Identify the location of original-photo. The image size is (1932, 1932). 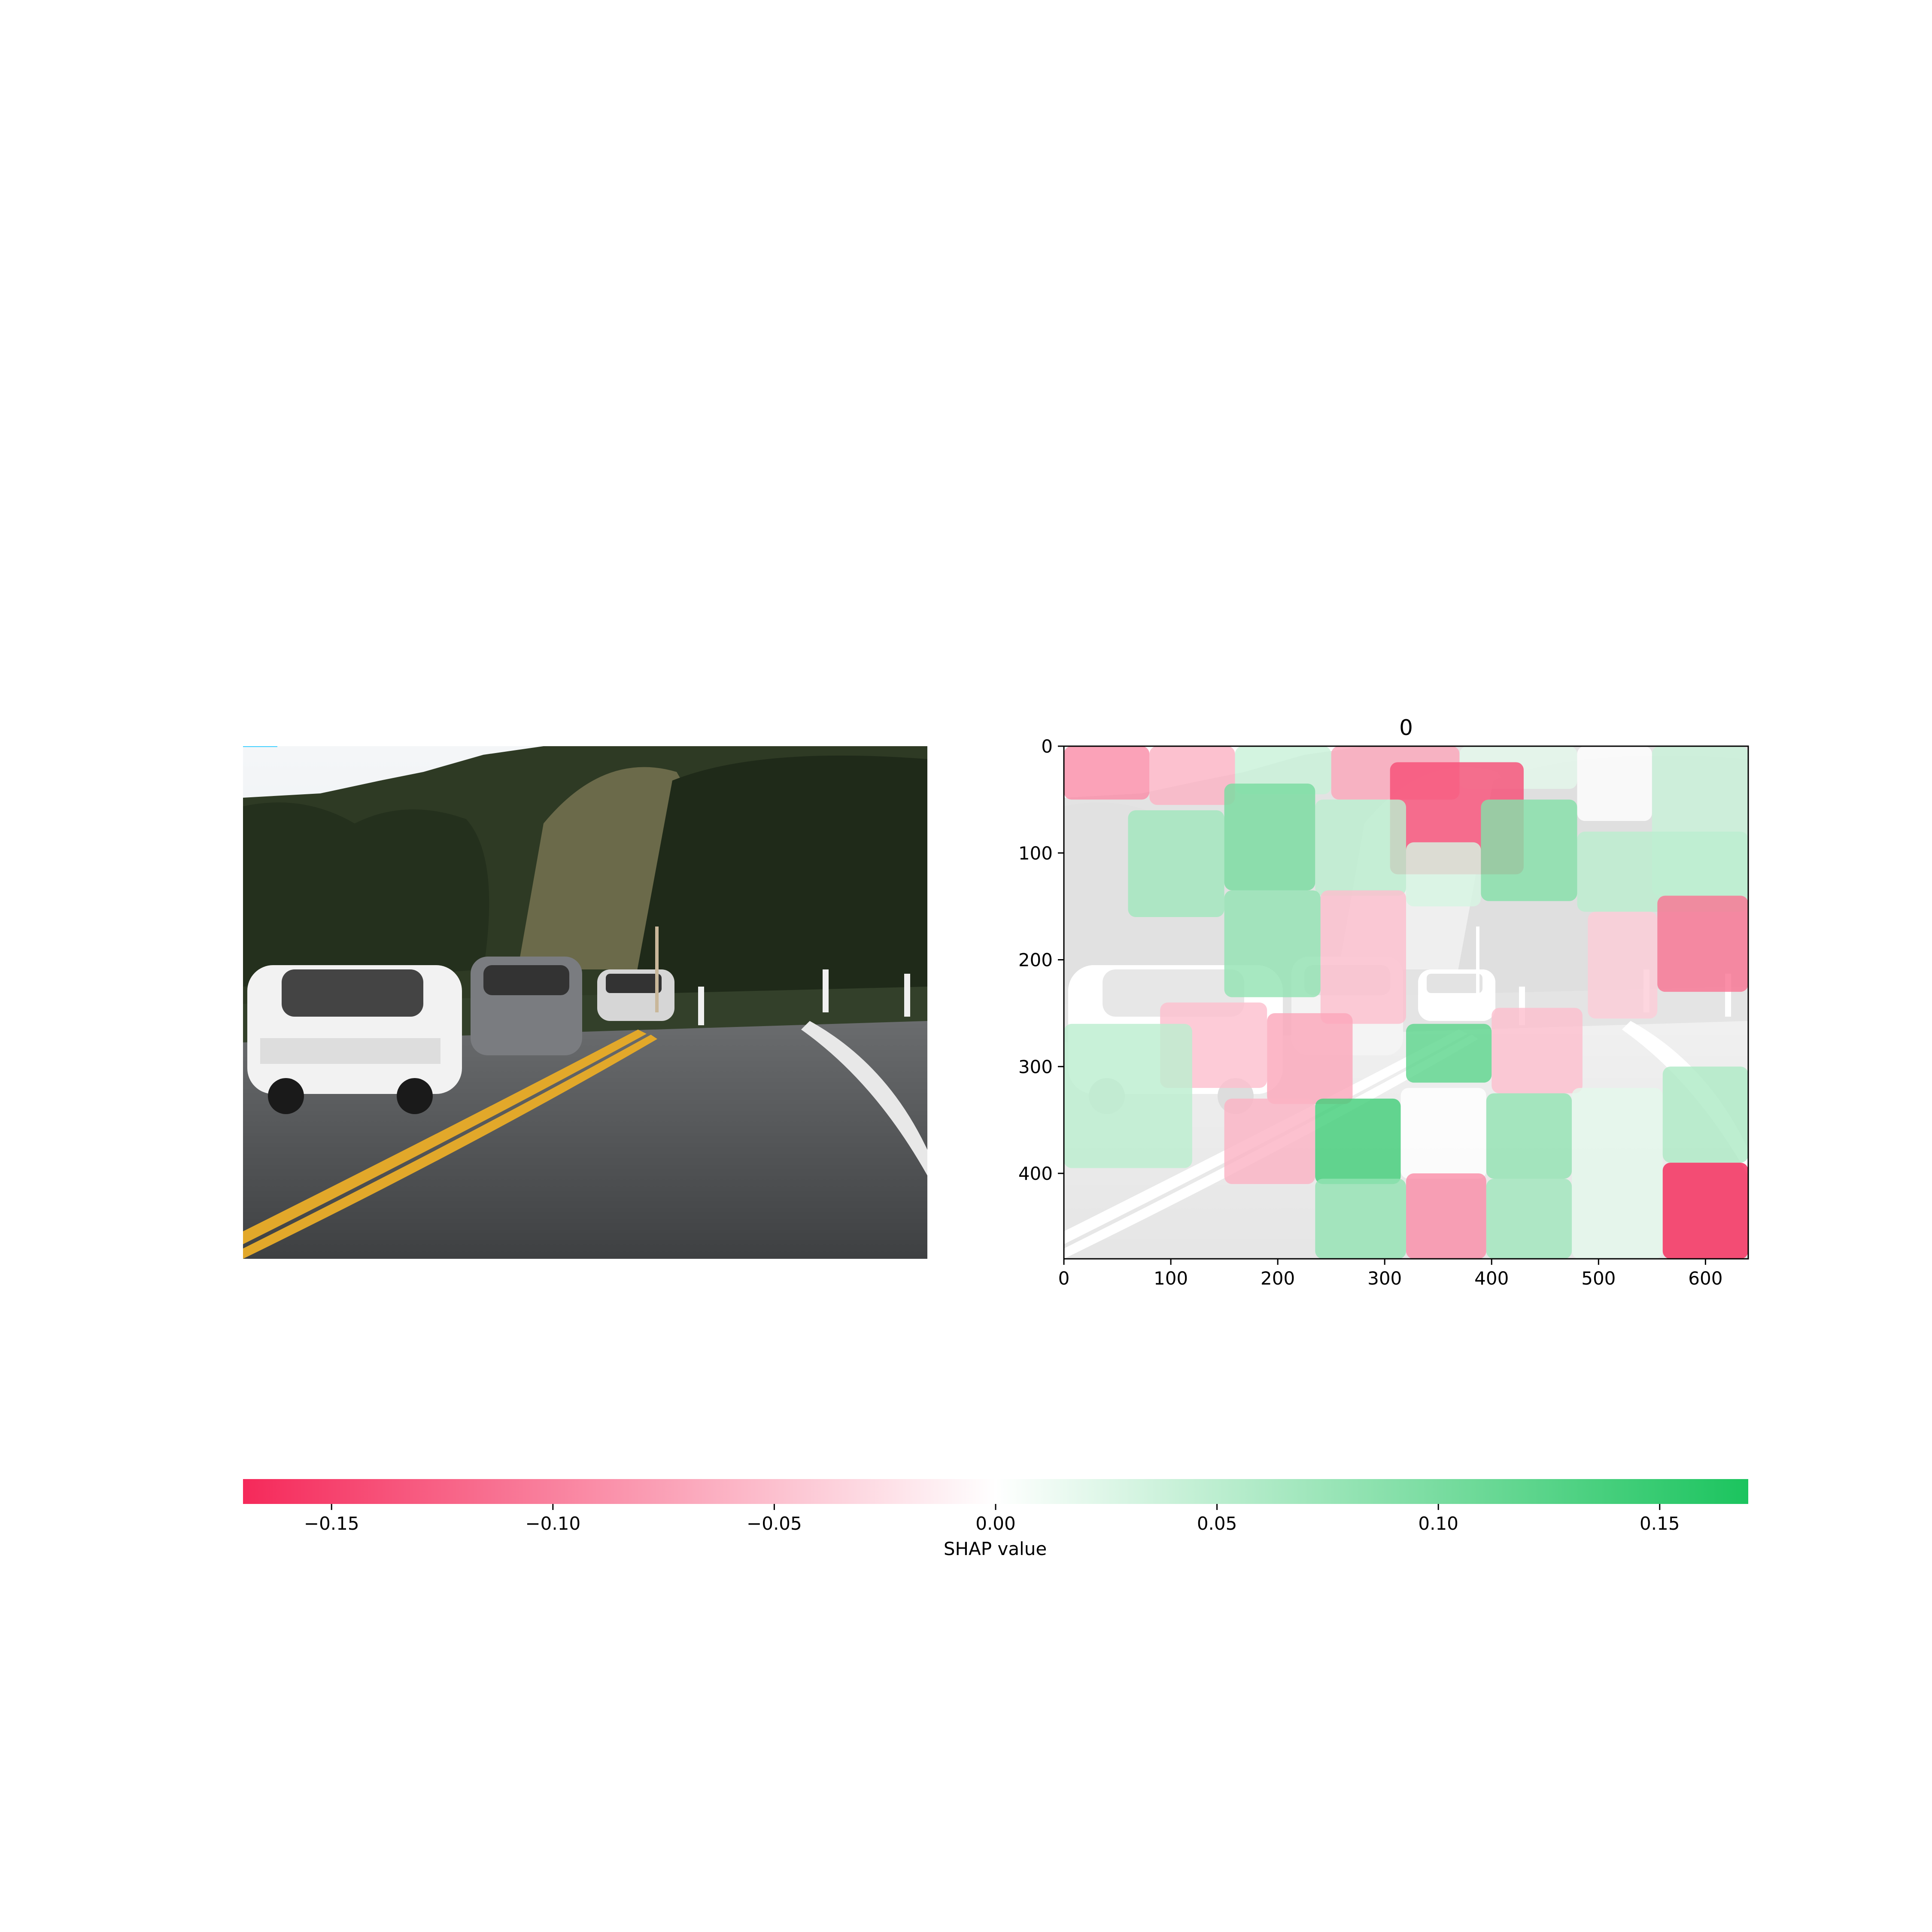
(585, 1002).